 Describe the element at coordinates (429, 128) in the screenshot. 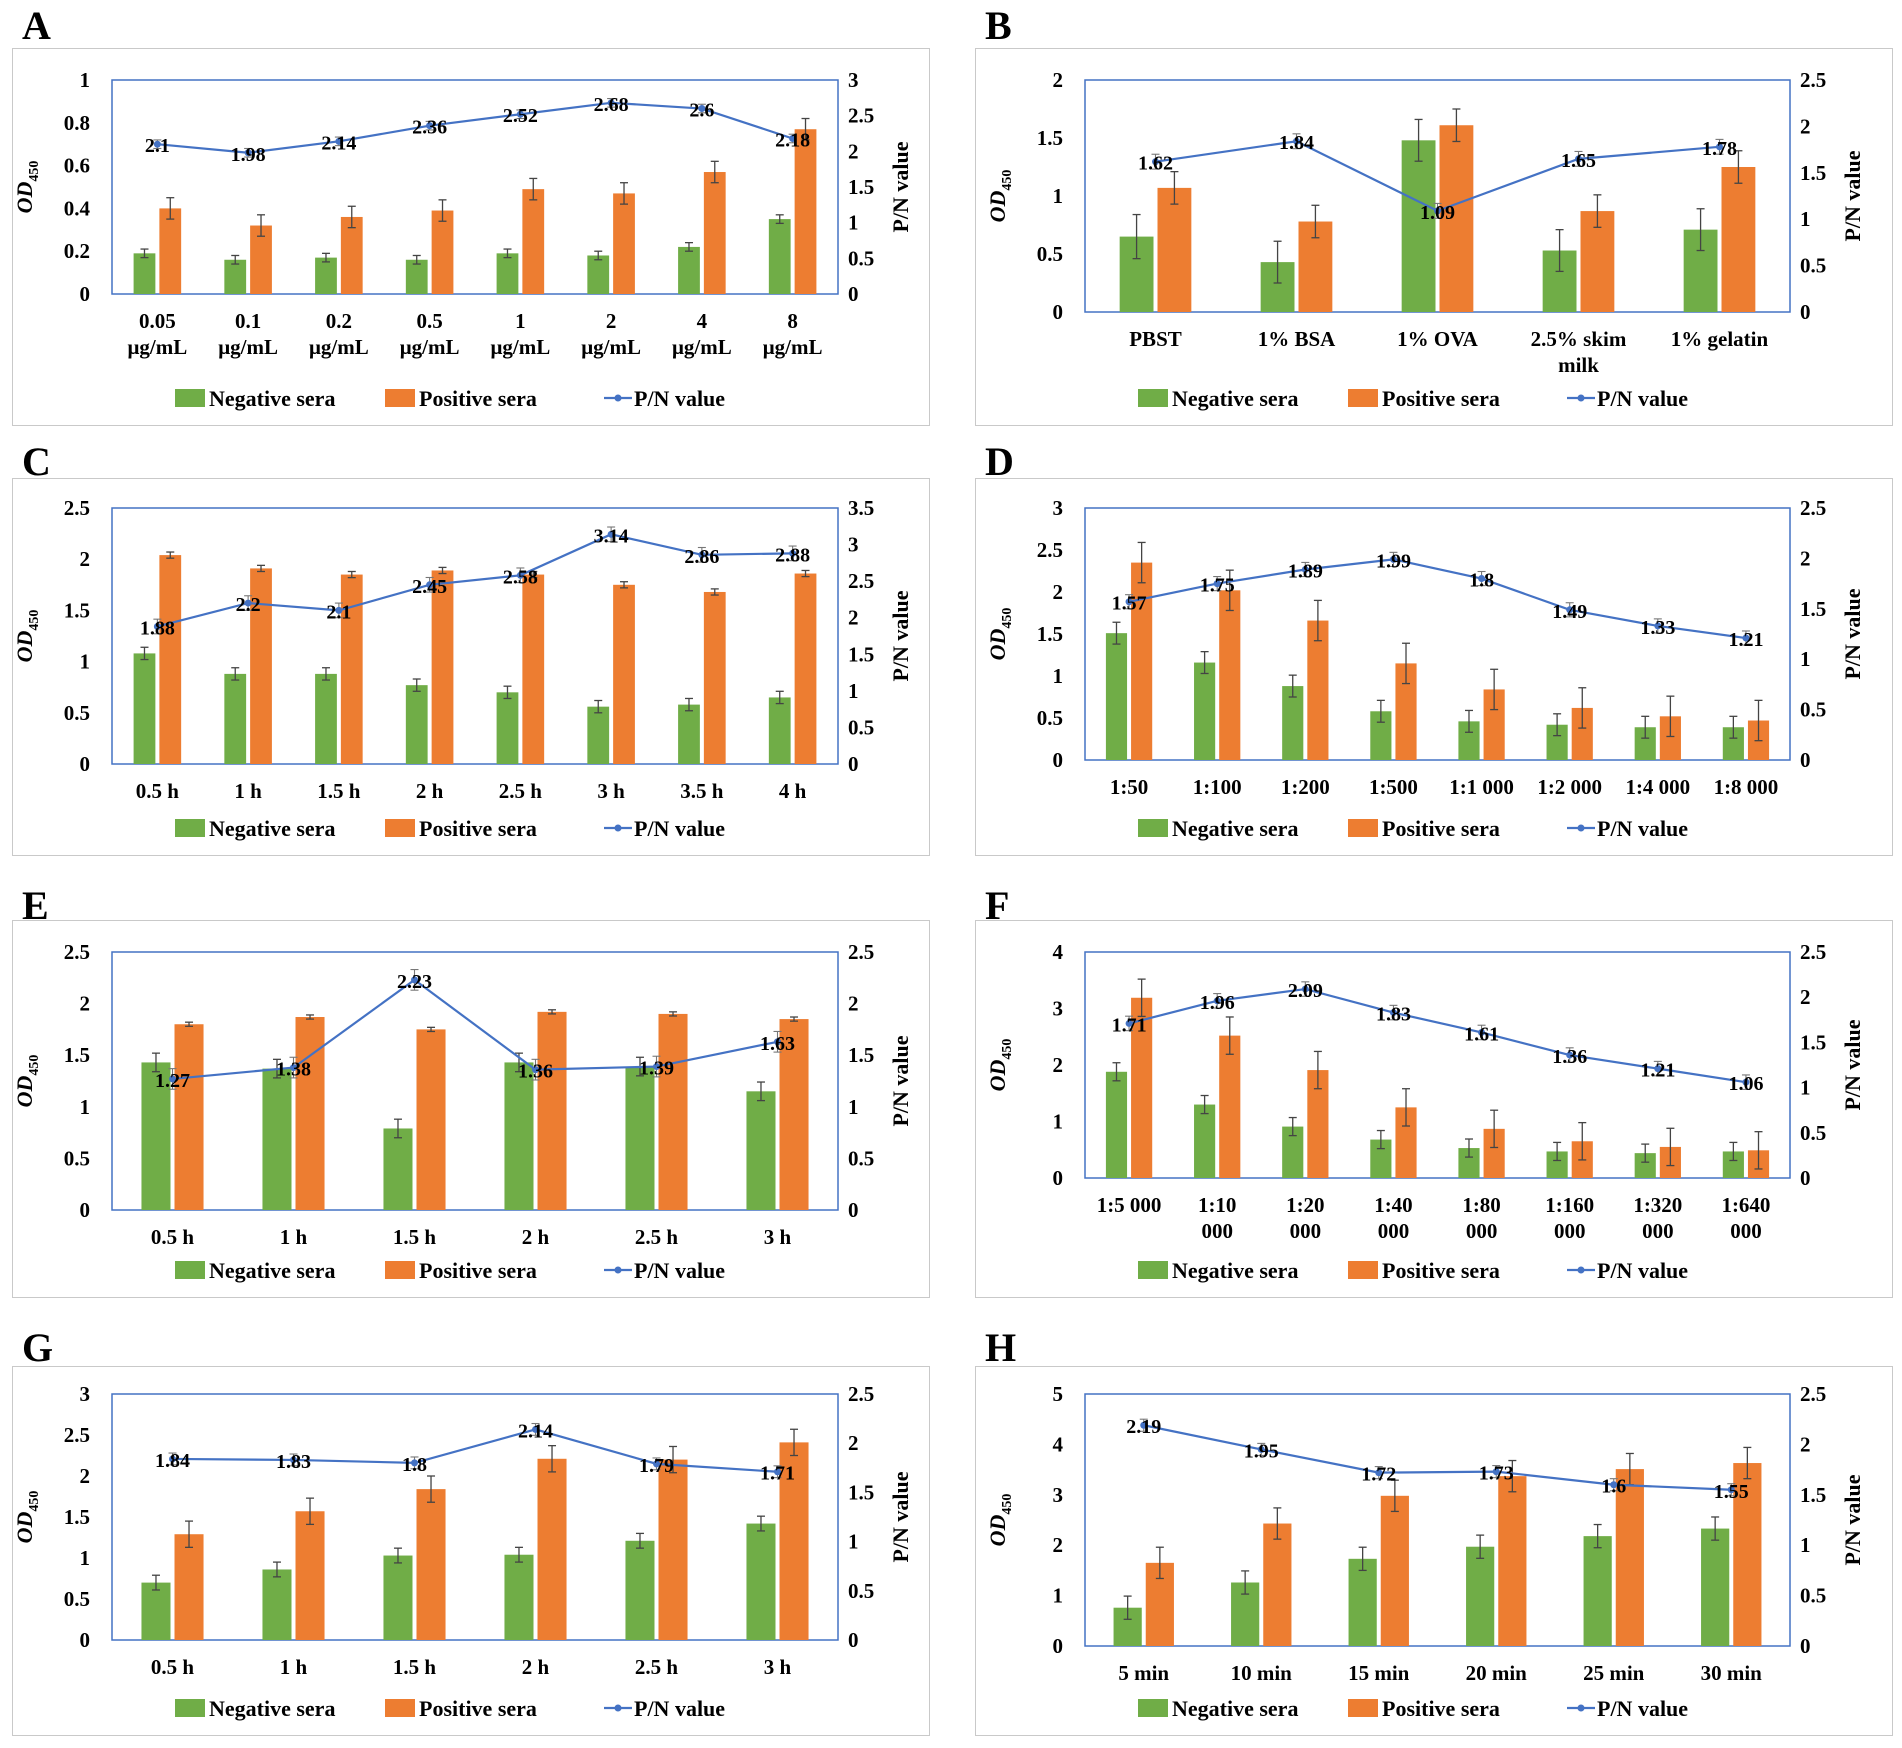

I see `pn-data-label: 2.36` at that location.